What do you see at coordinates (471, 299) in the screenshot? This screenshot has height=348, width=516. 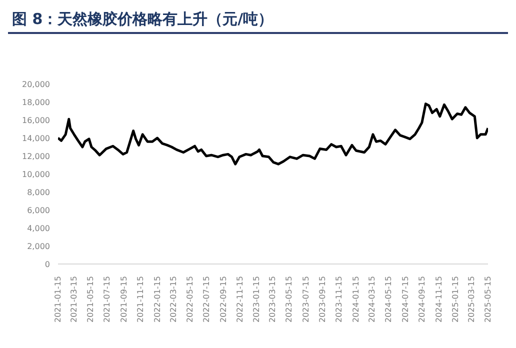 I see `x-tick-label: 2025-03-15` at bounding box center [471, 299].